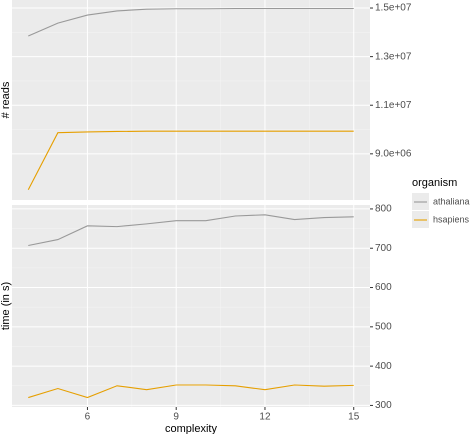 The height and width of the screenshot is (434, 474). Describe the element at coordinates (383, 326) in the screenshot. I see `y-tick-label: 500` at that location.